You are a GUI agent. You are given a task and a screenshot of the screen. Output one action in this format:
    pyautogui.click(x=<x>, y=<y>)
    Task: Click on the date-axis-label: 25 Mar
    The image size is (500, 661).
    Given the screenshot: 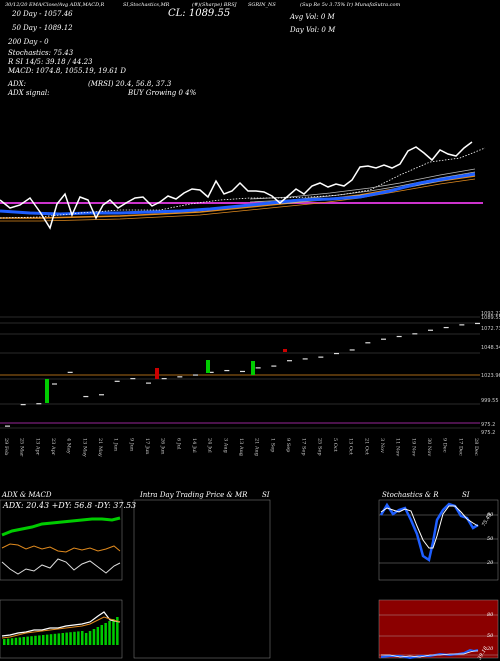 What is the action you would take?
    pyautogui.click(x=22, y=447)
    